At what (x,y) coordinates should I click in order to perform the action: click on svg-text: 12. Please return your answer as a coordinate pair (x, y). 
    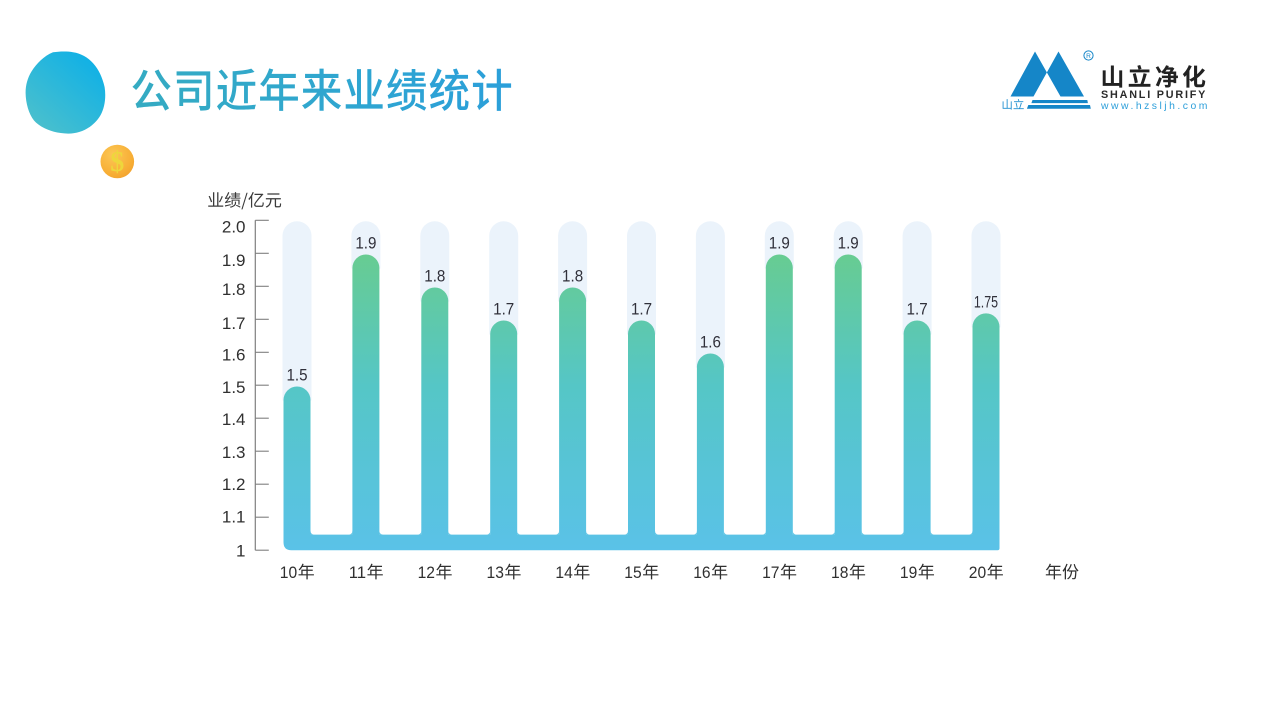
    Looking at the image, I should click on (426, 572).